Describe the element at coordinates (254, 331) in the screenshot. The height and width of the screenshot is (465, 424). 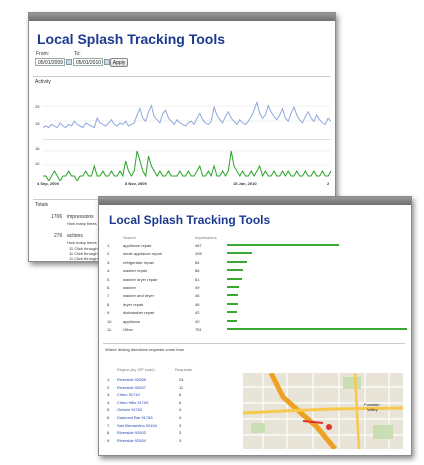
I see `keyword-row: 11. Other 751` at that location.